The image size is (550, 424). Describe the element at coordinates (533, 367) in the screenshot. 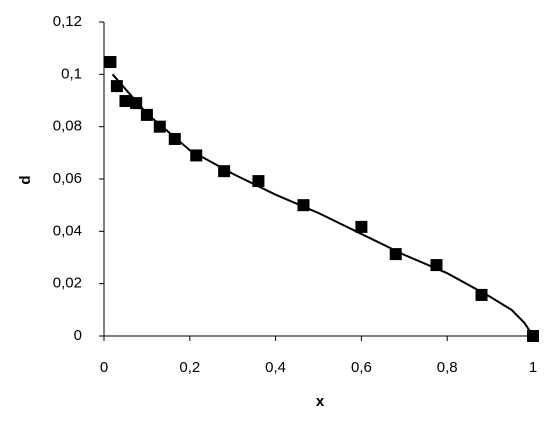

I see `x-tick-label: 1` at that location.